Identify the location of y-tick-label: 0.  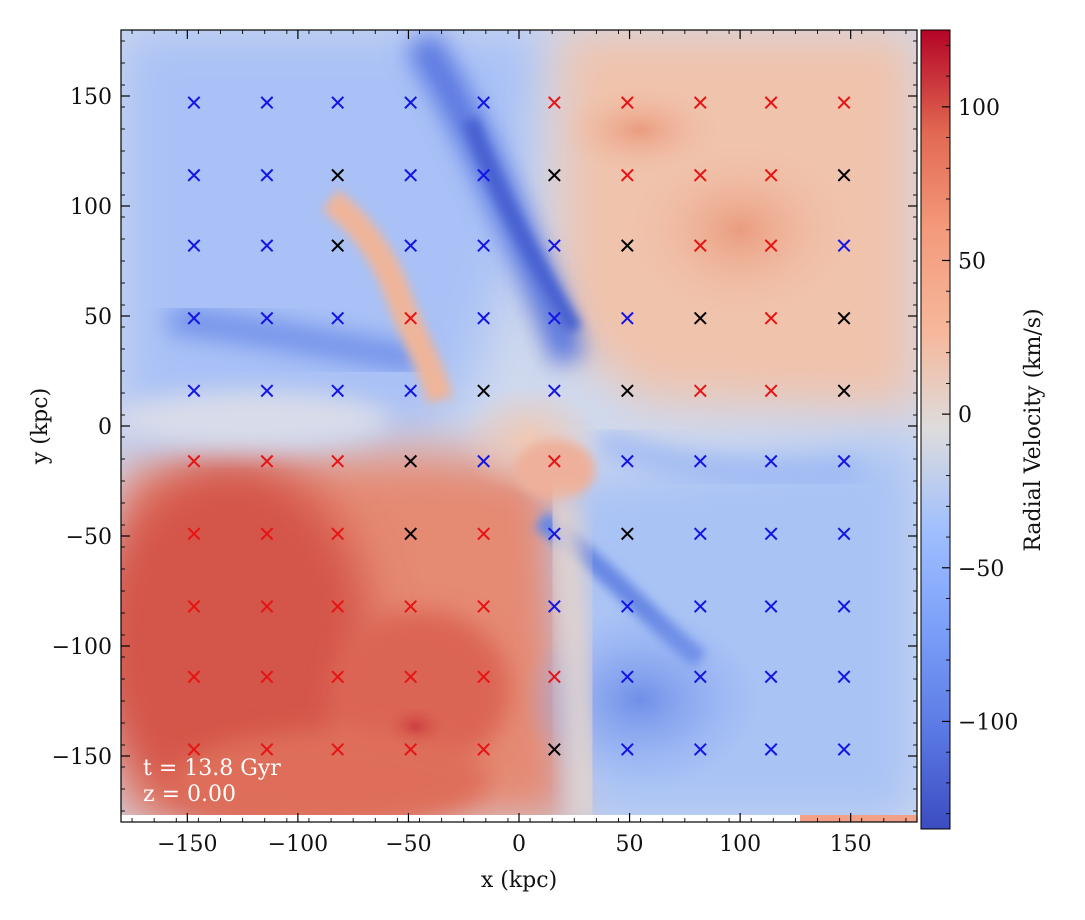
(105, 427).